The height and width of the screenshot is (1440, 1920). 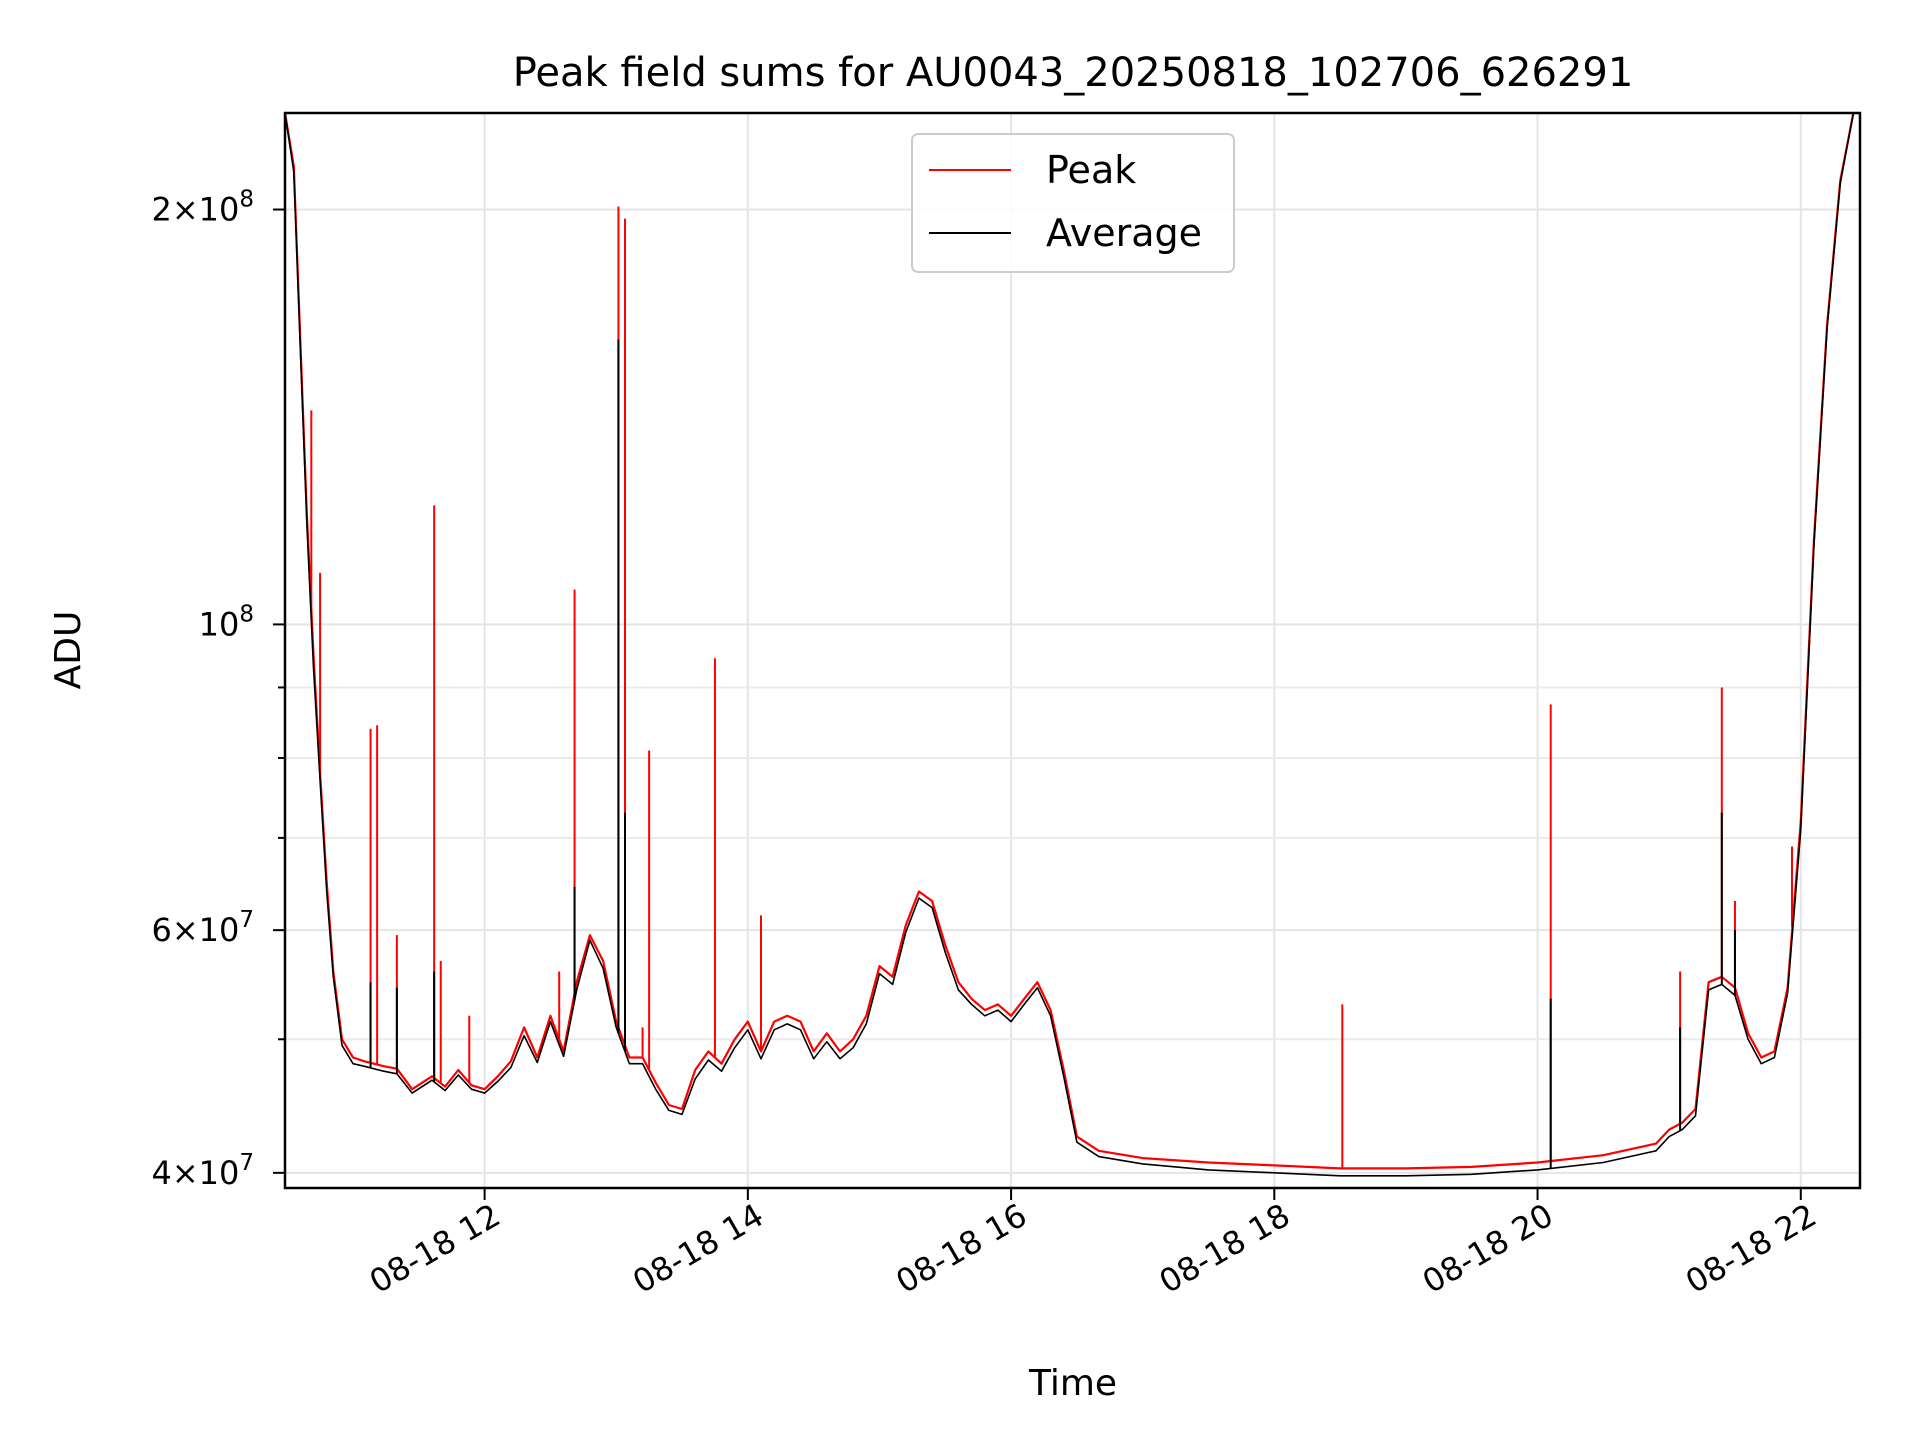 What do you see at coordinates (1124, 233) in the screenshot?
I see `legend-average-label: Average` at bounding box center [1124, 233].